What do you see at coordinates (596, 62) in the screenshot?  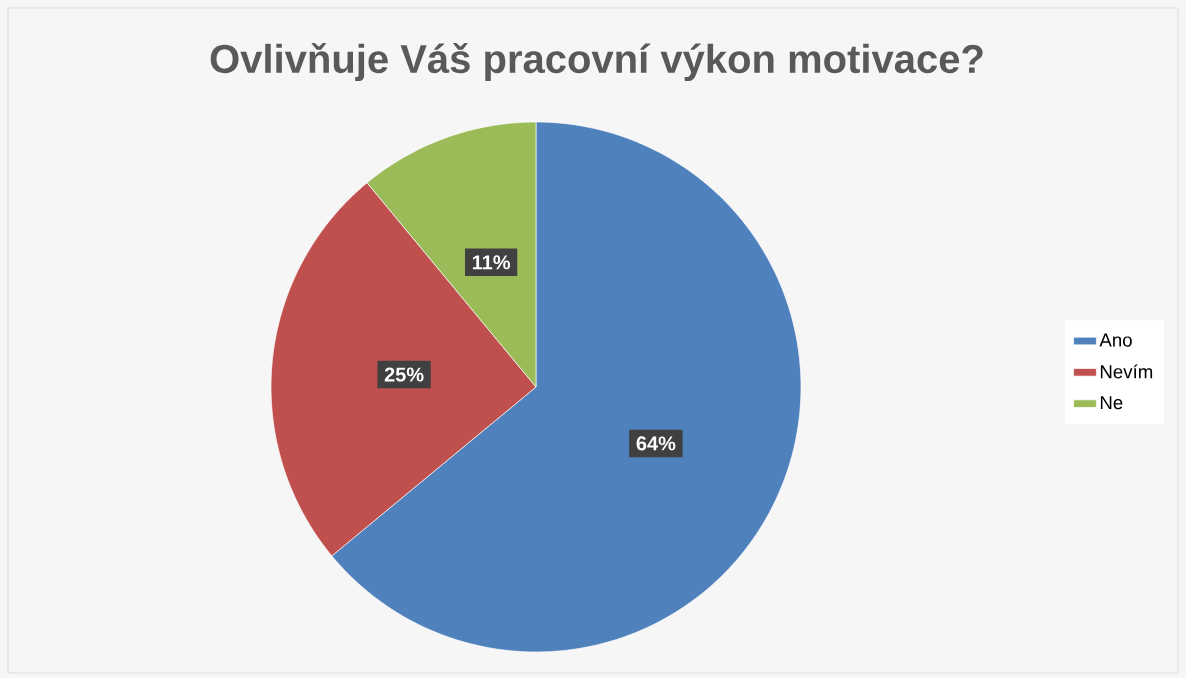 I see `chart-title: Ovlivňuje Váš pracovní výkon motivace?` at bounding box center [596, 62].